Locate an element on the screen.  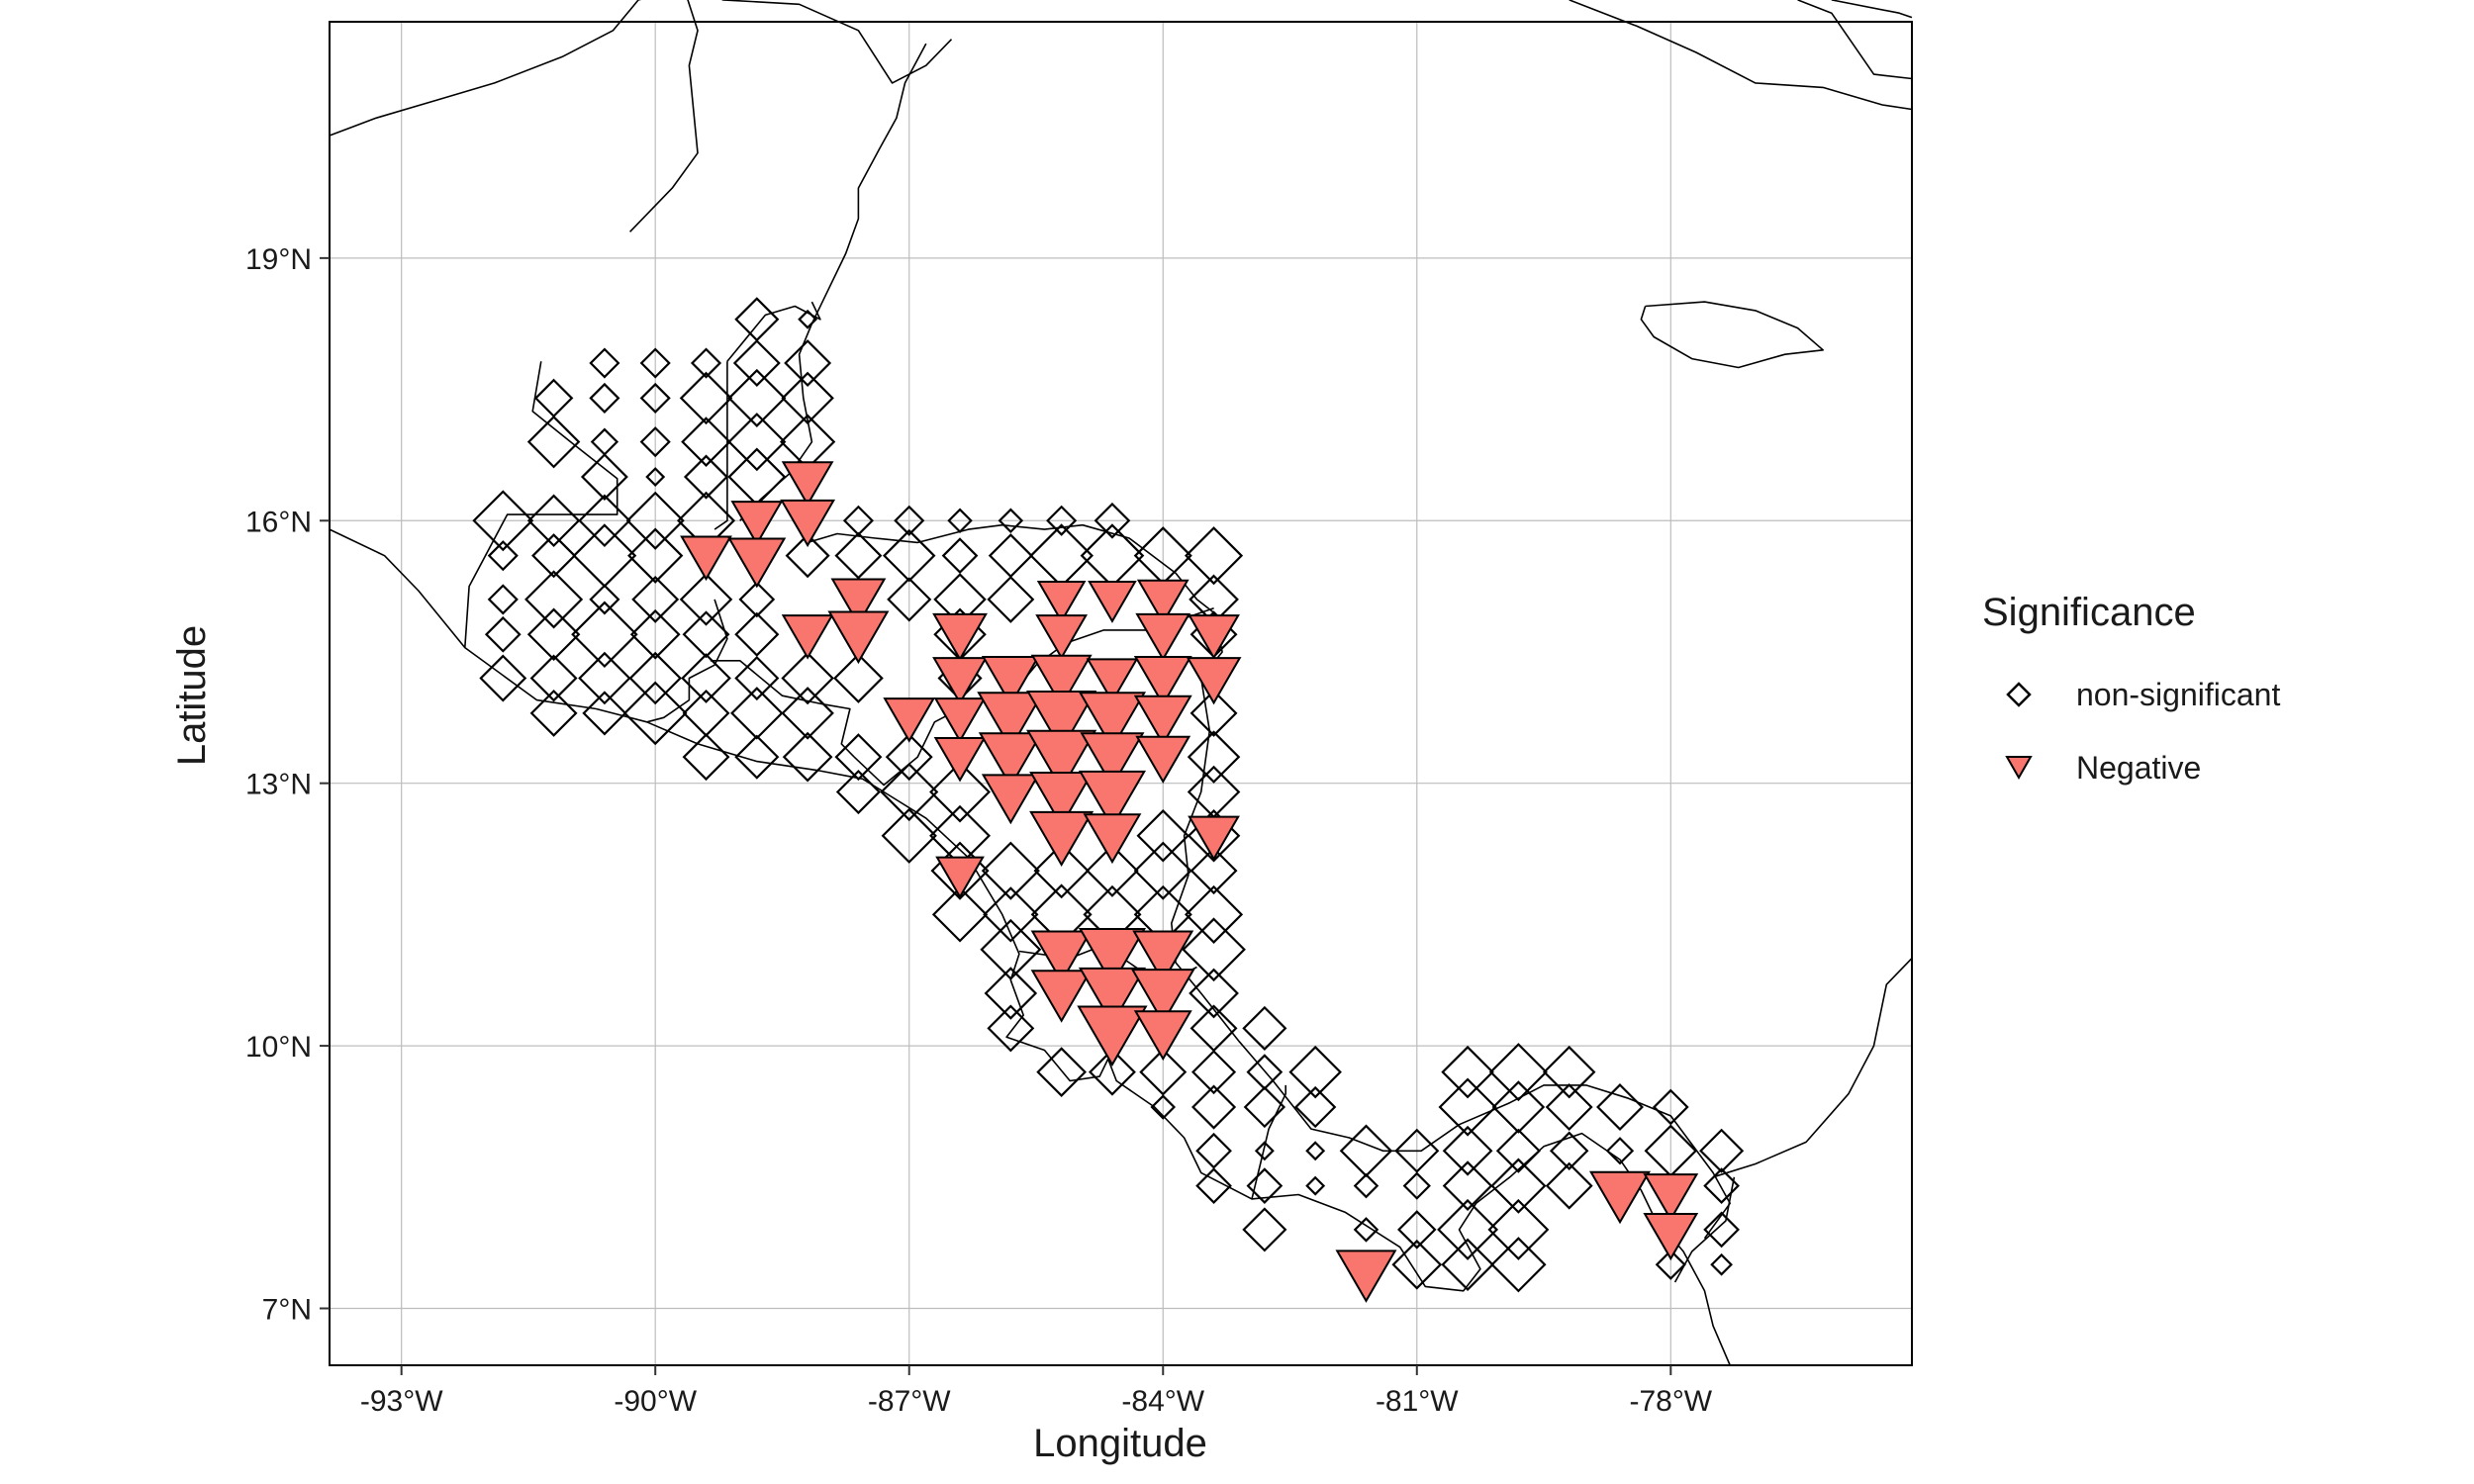
x-tick-label: -78°W is located at coordinates (1671, 1401).